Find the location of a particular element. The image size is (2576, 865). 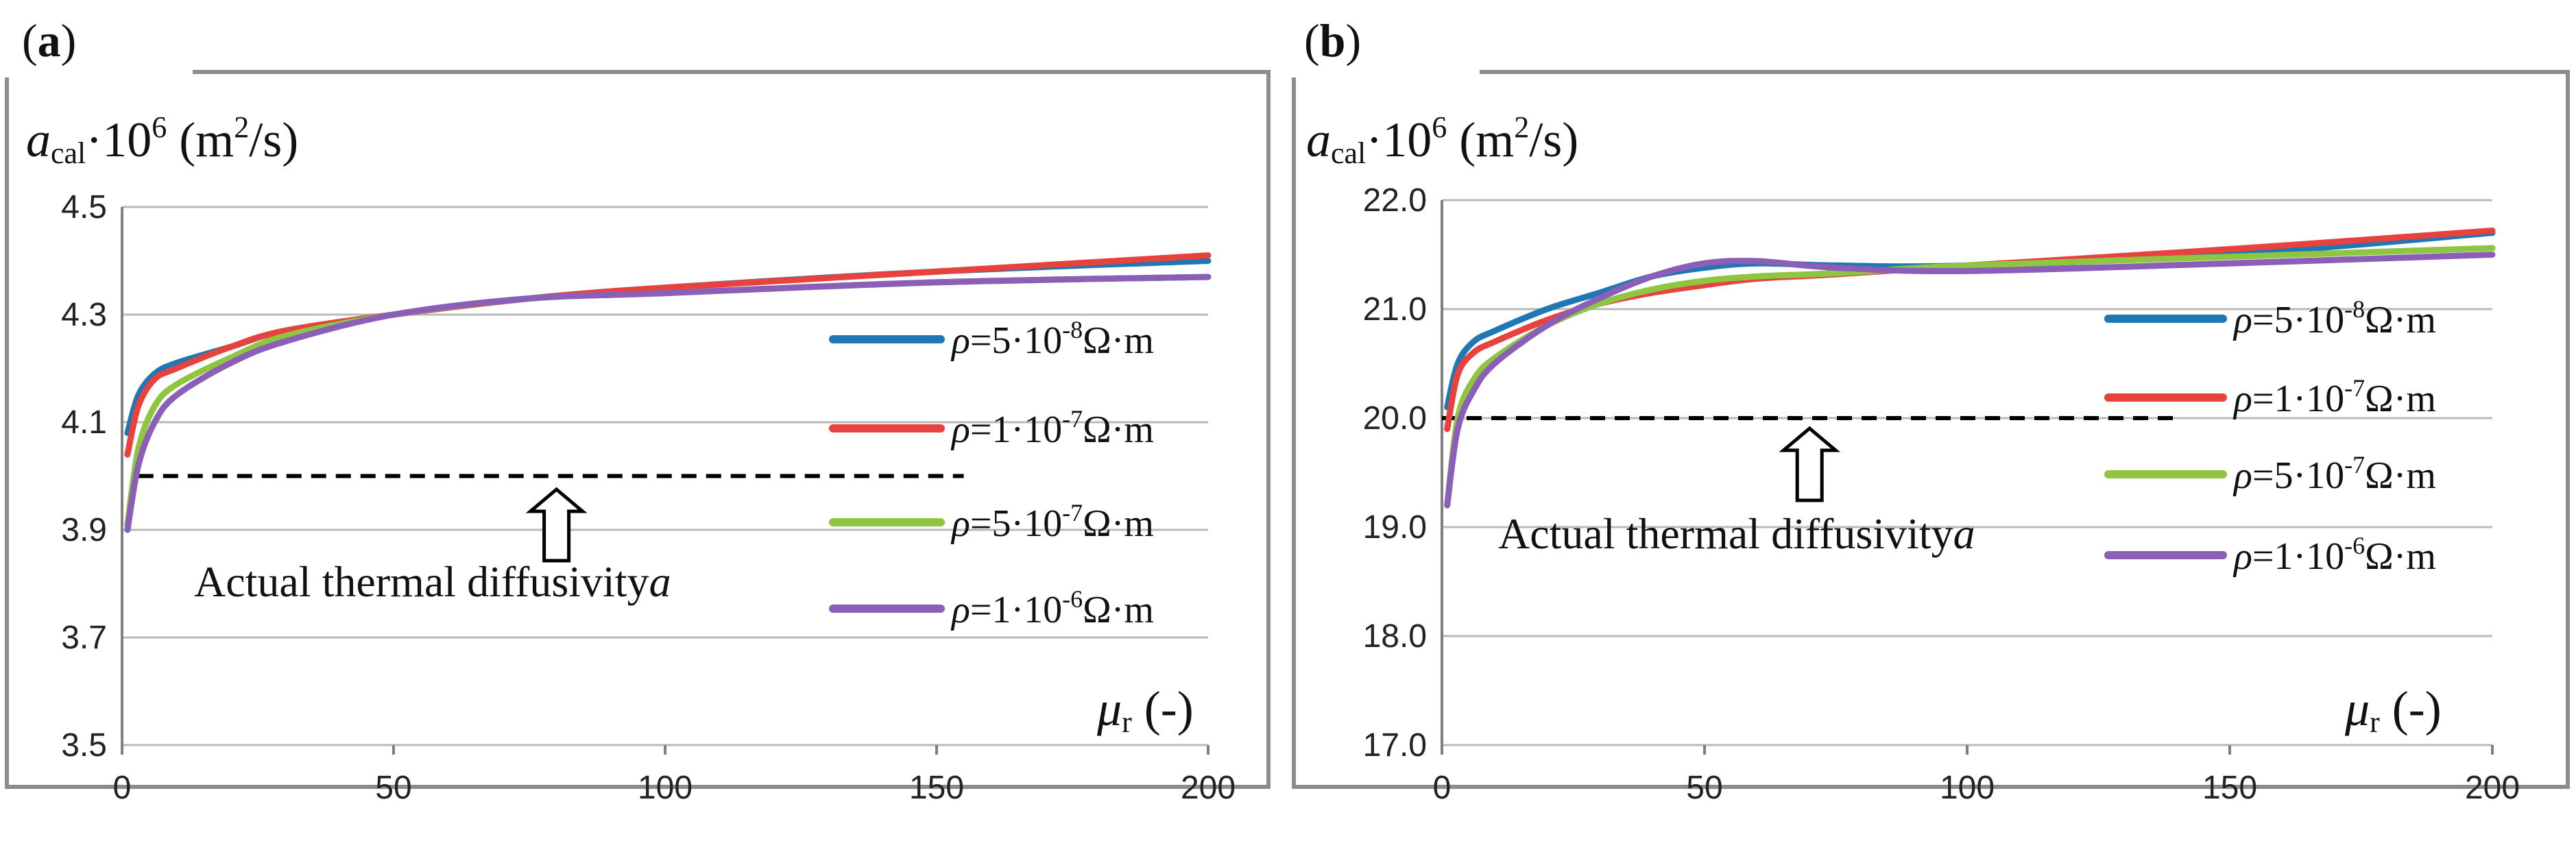

y-tick-label: 20.0 is located at coordinates (1395, 418).